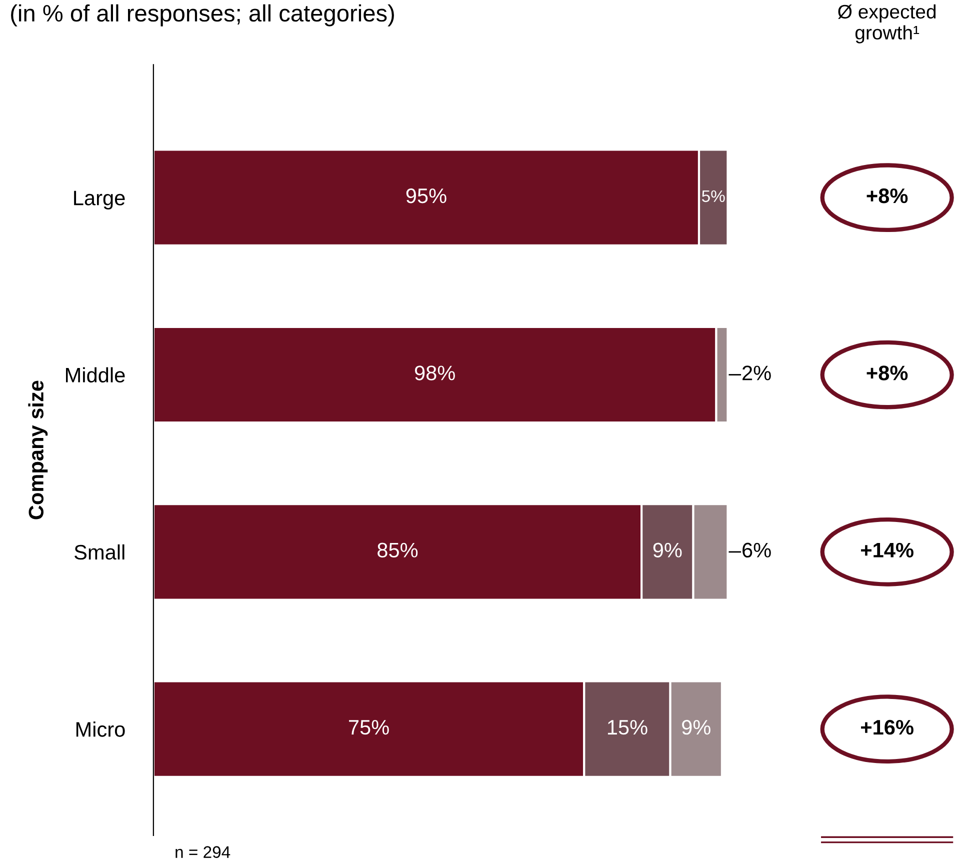 The image size is (959, 863). Describe the element at coordinates (434, 373) in the screenshot. I see `data-label: 98%` at that location.